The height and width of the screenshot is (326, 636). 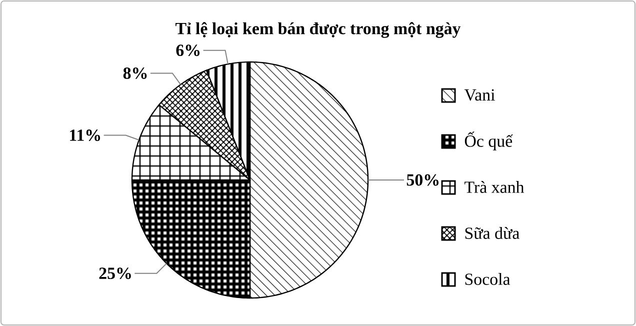 I want to click on data-label: 50%, so click(x=422, y=180).